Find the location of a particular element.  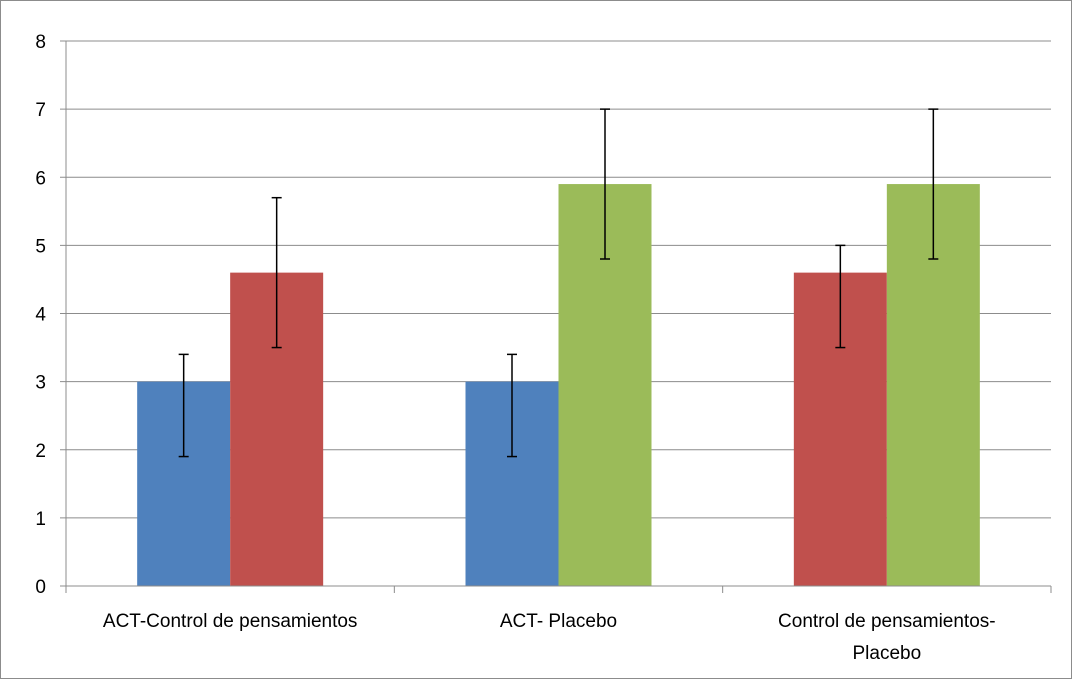

y-tick-label: 7 is located at coordinates (40, 110).